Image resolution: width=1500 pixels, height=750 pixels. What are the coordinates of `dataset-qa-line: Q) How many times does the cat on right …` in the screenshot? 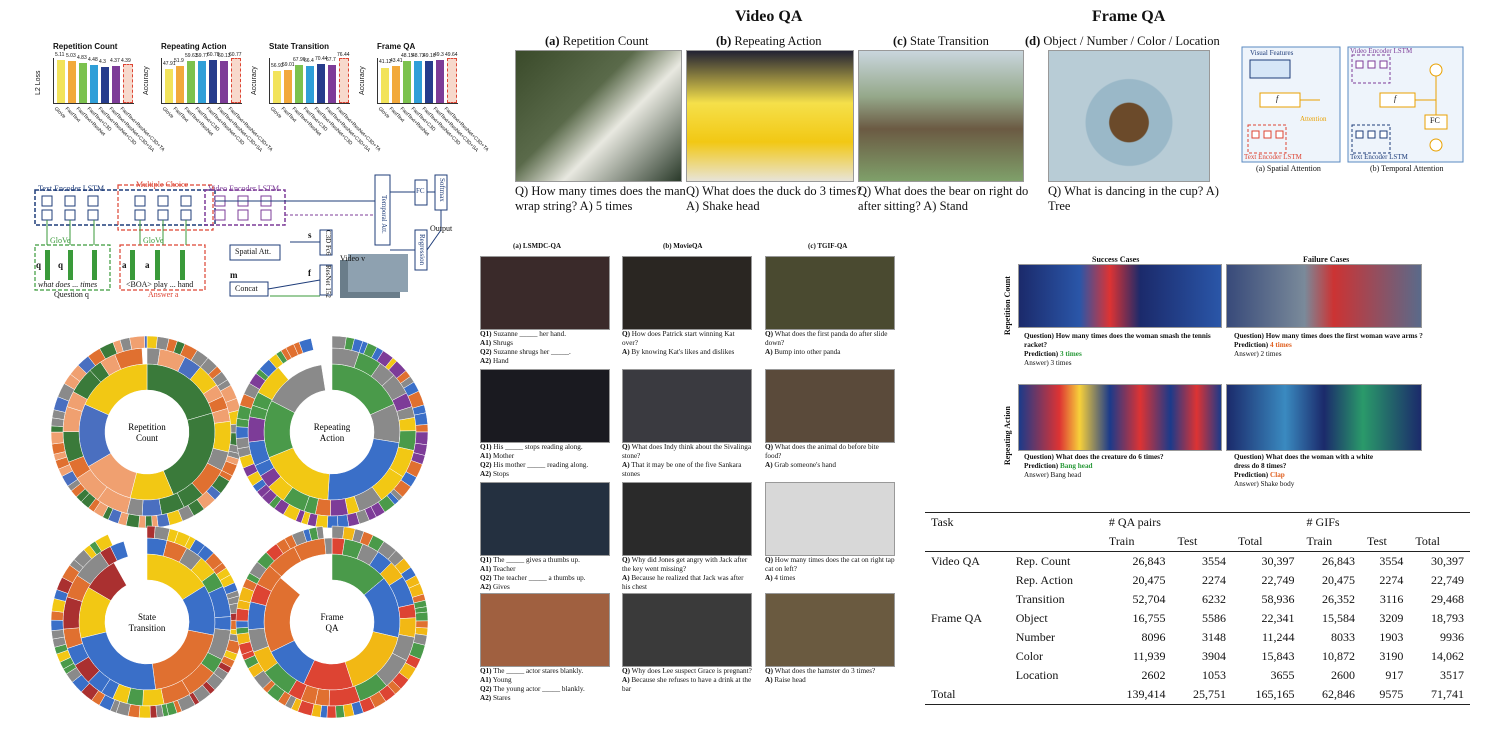 It's located at (830, 564).